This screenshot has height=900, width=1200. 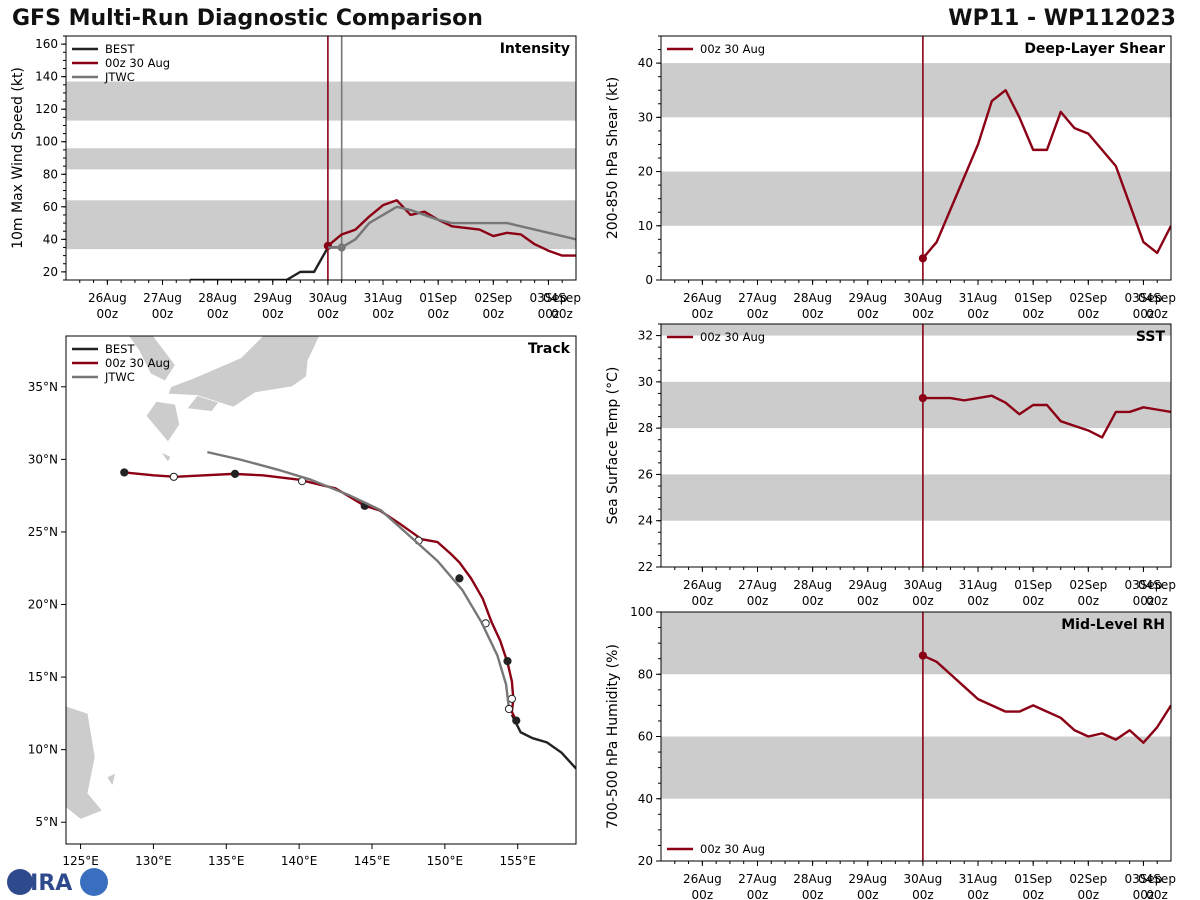 I want to click on track-series-best, so click(x=543, y=742).